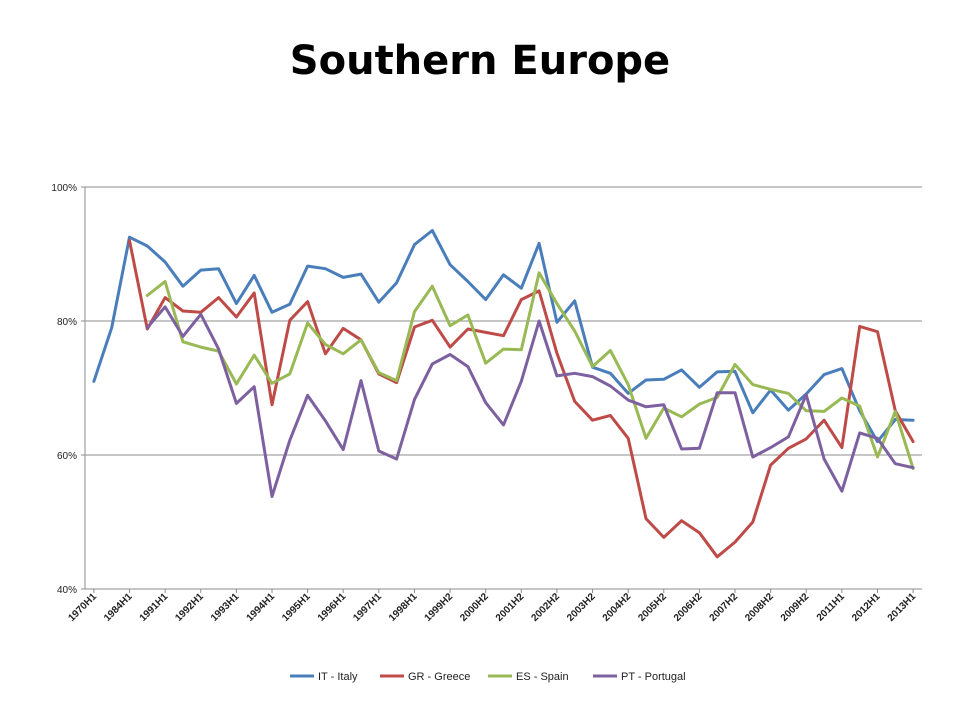  I want to click on legend-label: ES - Spain, so click(542, 677).